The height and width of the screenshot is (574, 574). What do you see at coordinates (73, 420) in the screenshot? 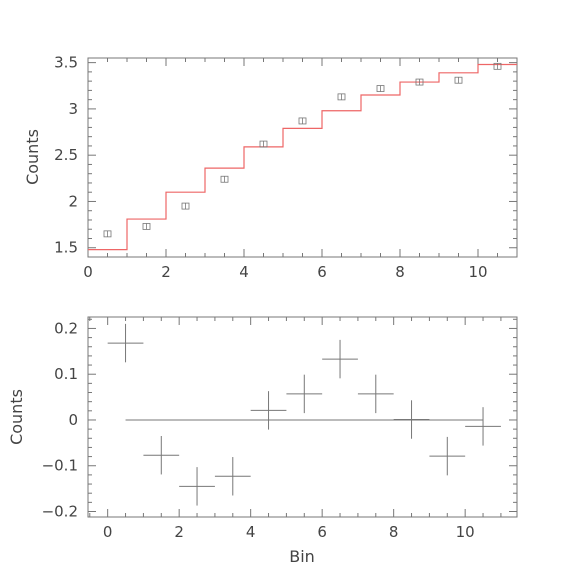
I see `y-tick-label: 0` at bounding box center [73, 420].